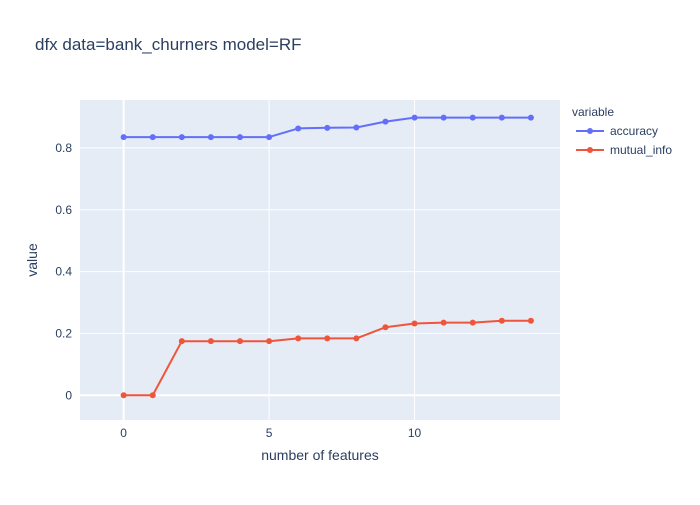 The image size is (700, 505). I want to click on legend-title: variable, so click(593, 112).